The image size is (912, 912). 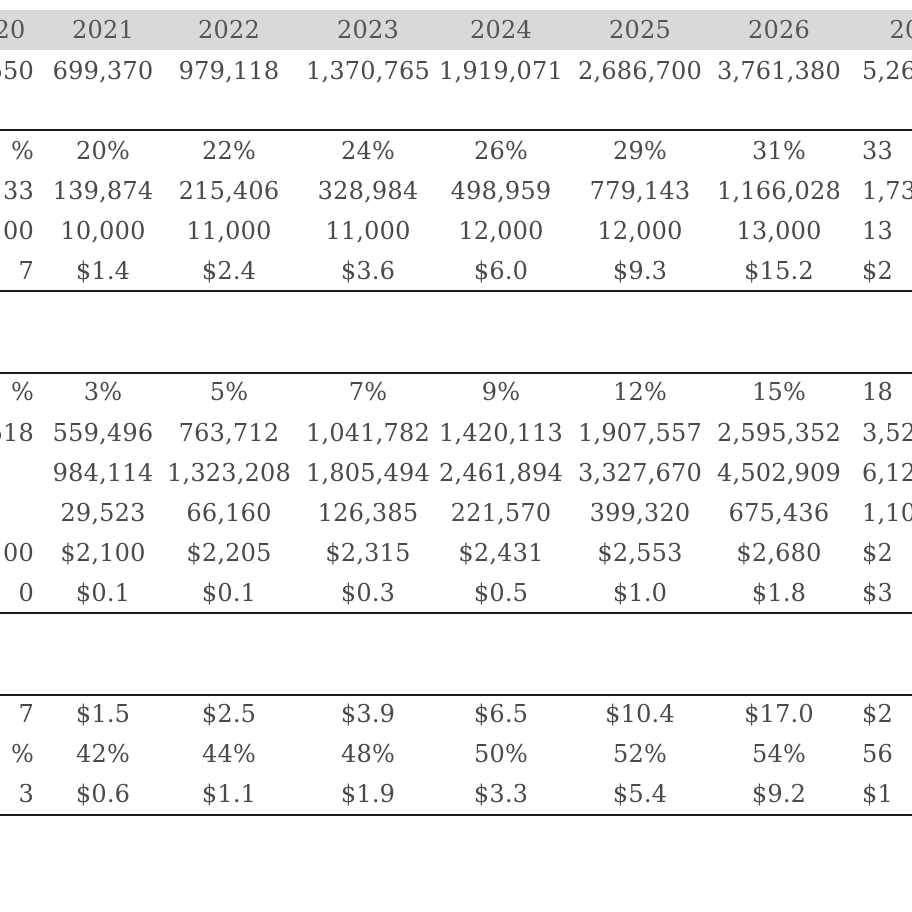 I want to click on table-cell: $3.6, so click(x=368, y=271).